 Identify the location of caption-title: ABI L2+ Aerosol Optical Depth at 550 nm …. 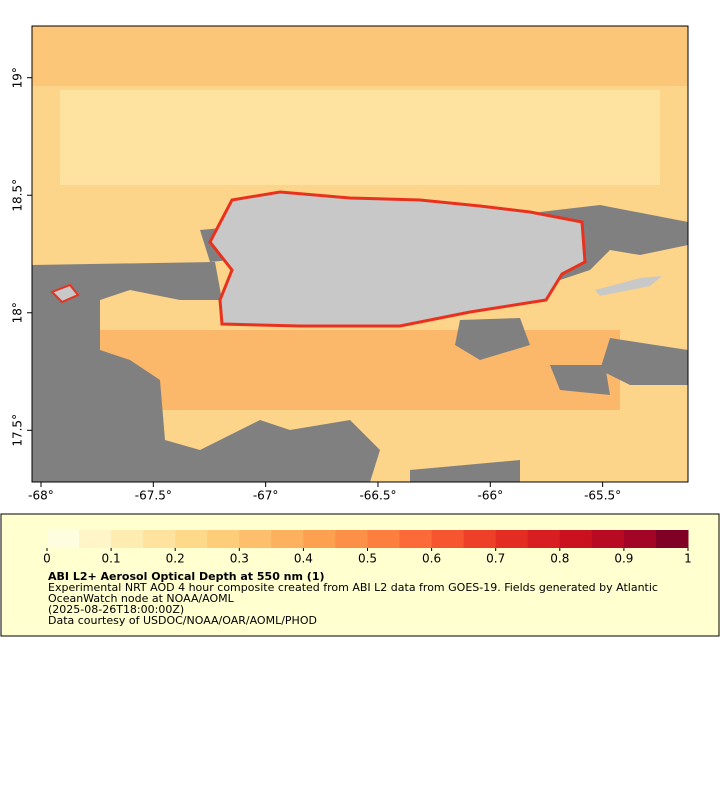
(186, 576).